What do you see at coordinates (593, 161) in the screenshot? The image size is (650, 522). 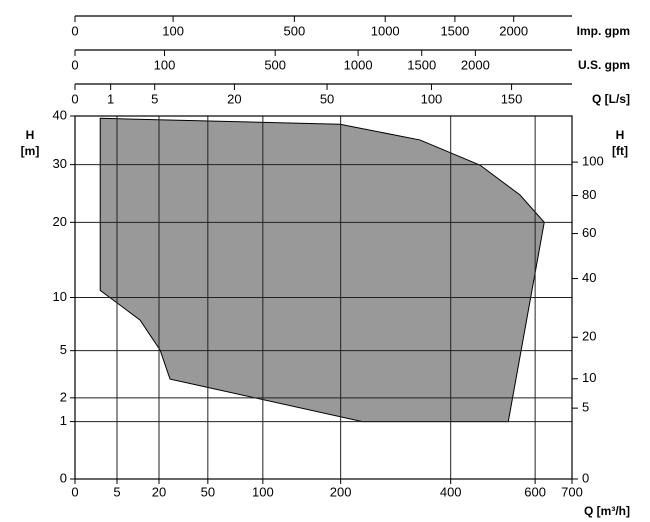 I see `y2-tick-label: 100` at bounding box center [593, 161].